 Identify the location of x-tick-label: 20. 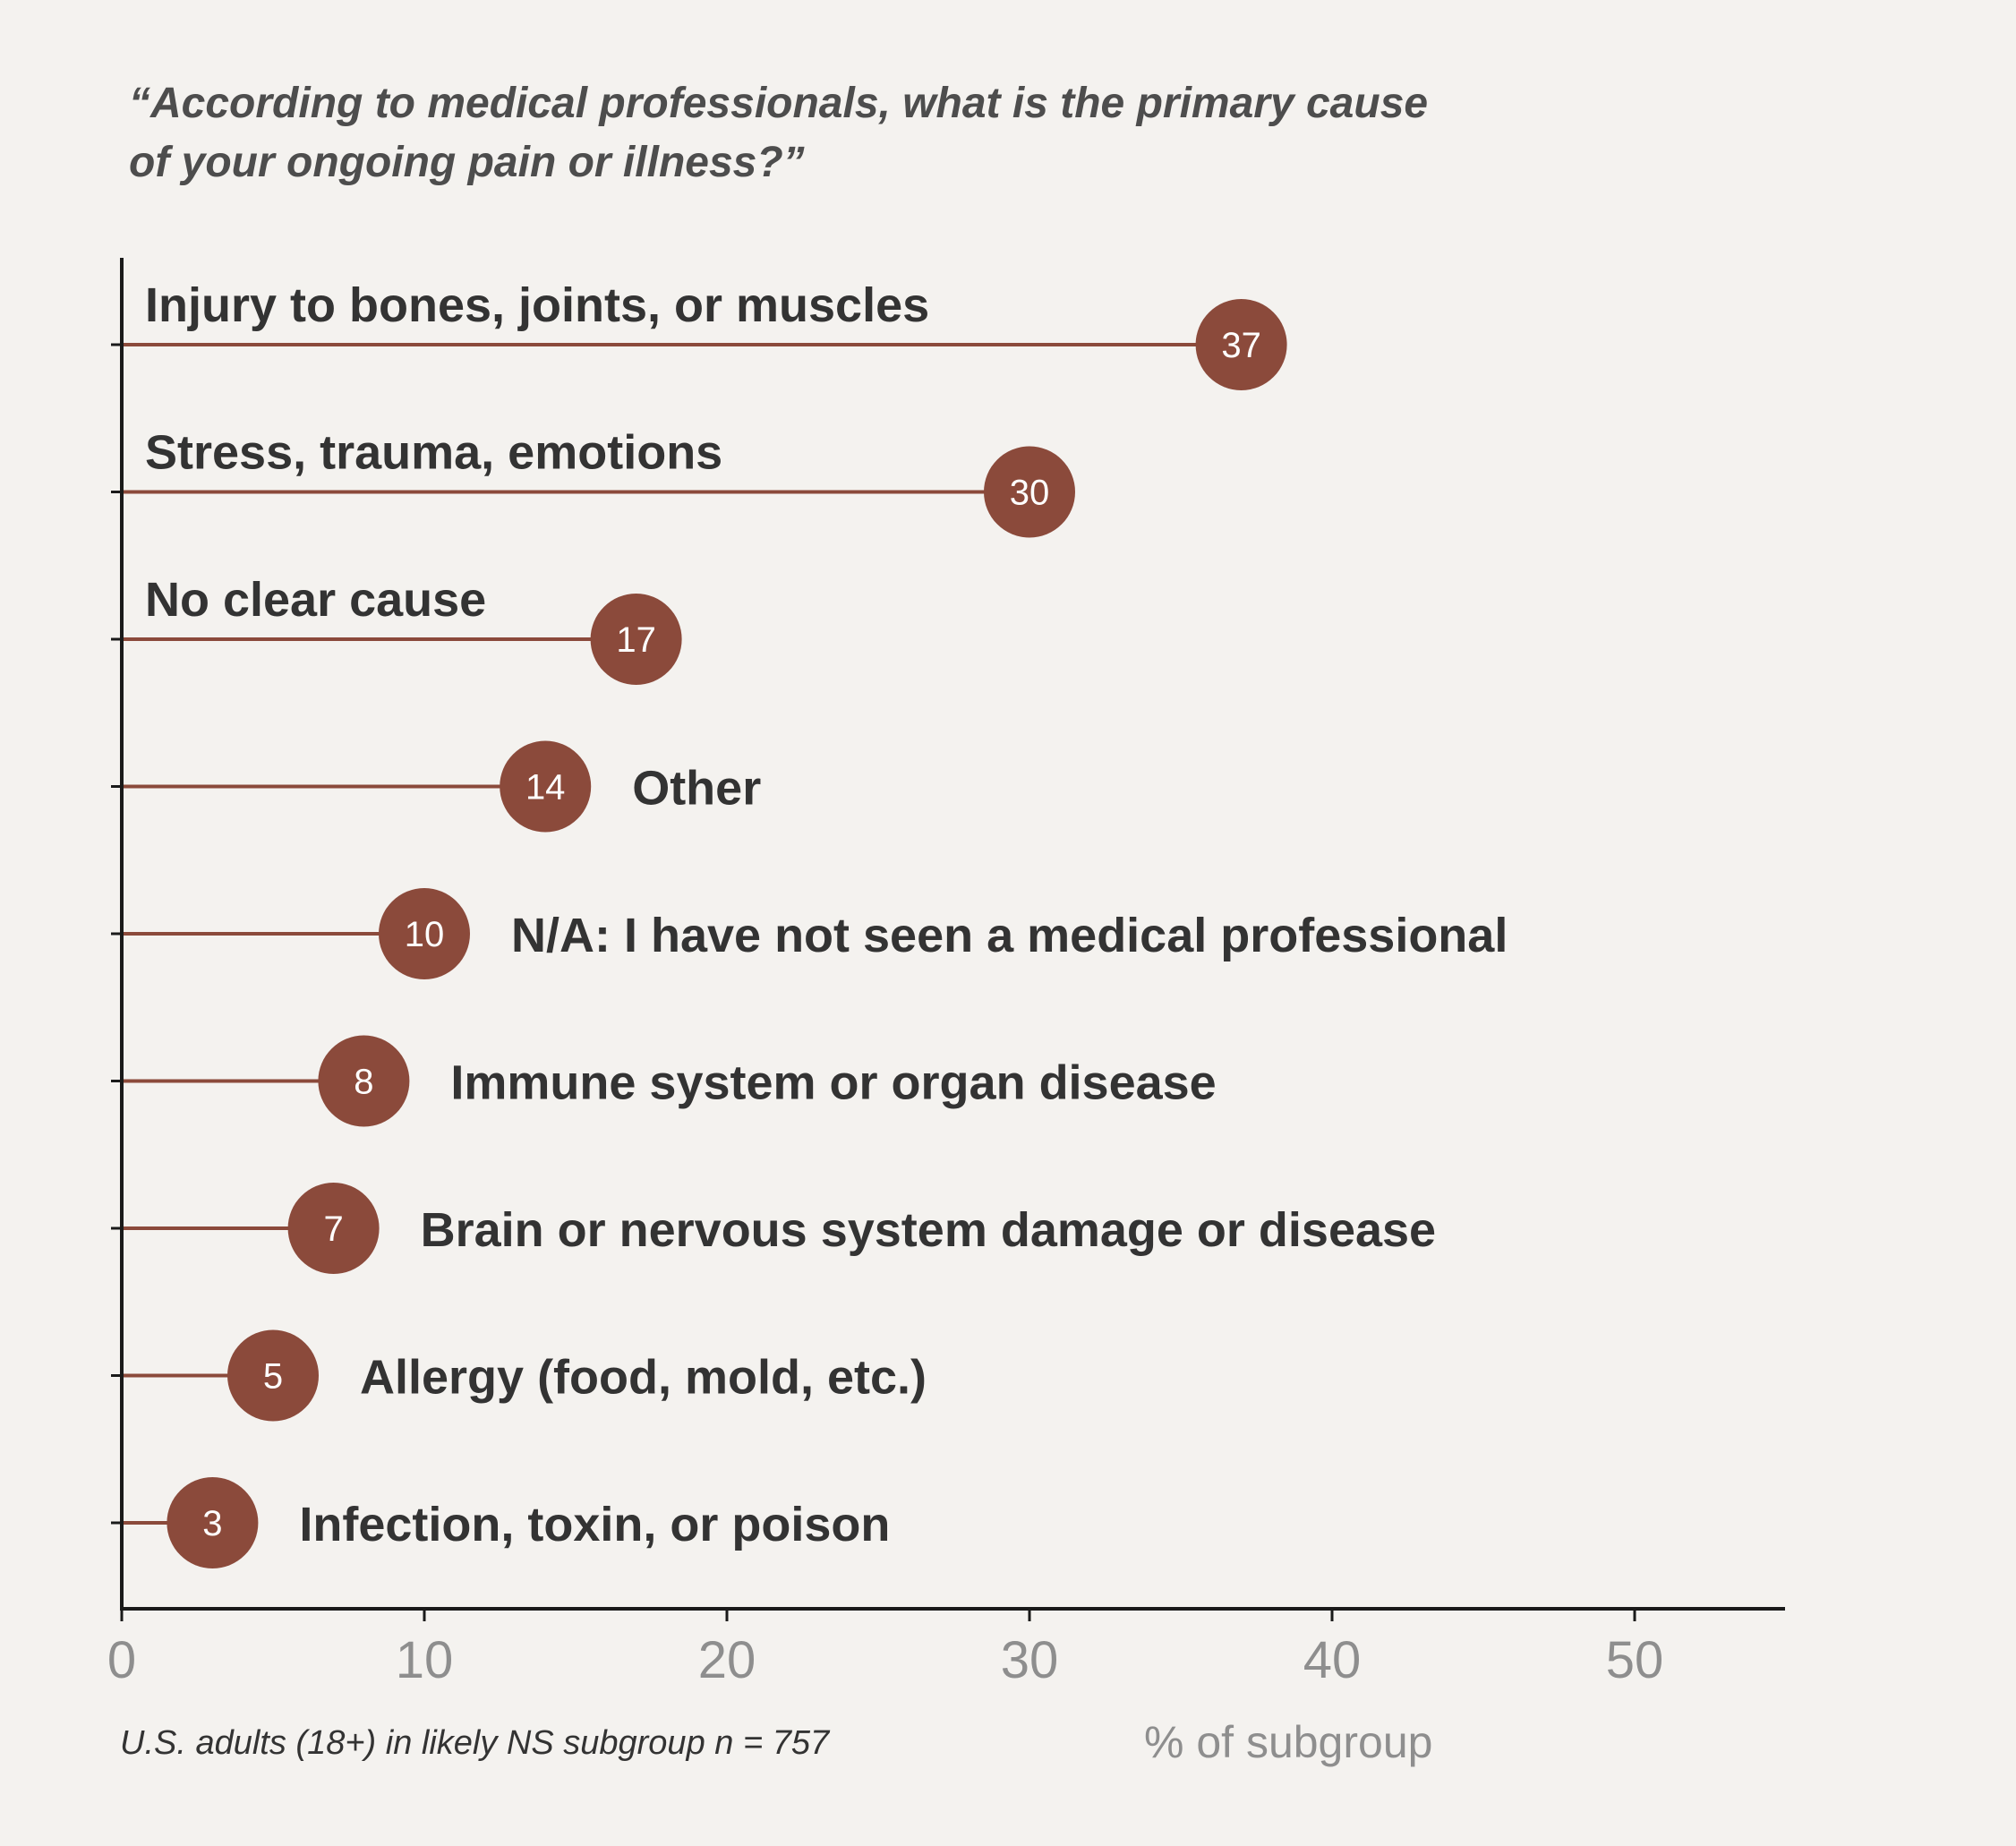
(727, 1660).